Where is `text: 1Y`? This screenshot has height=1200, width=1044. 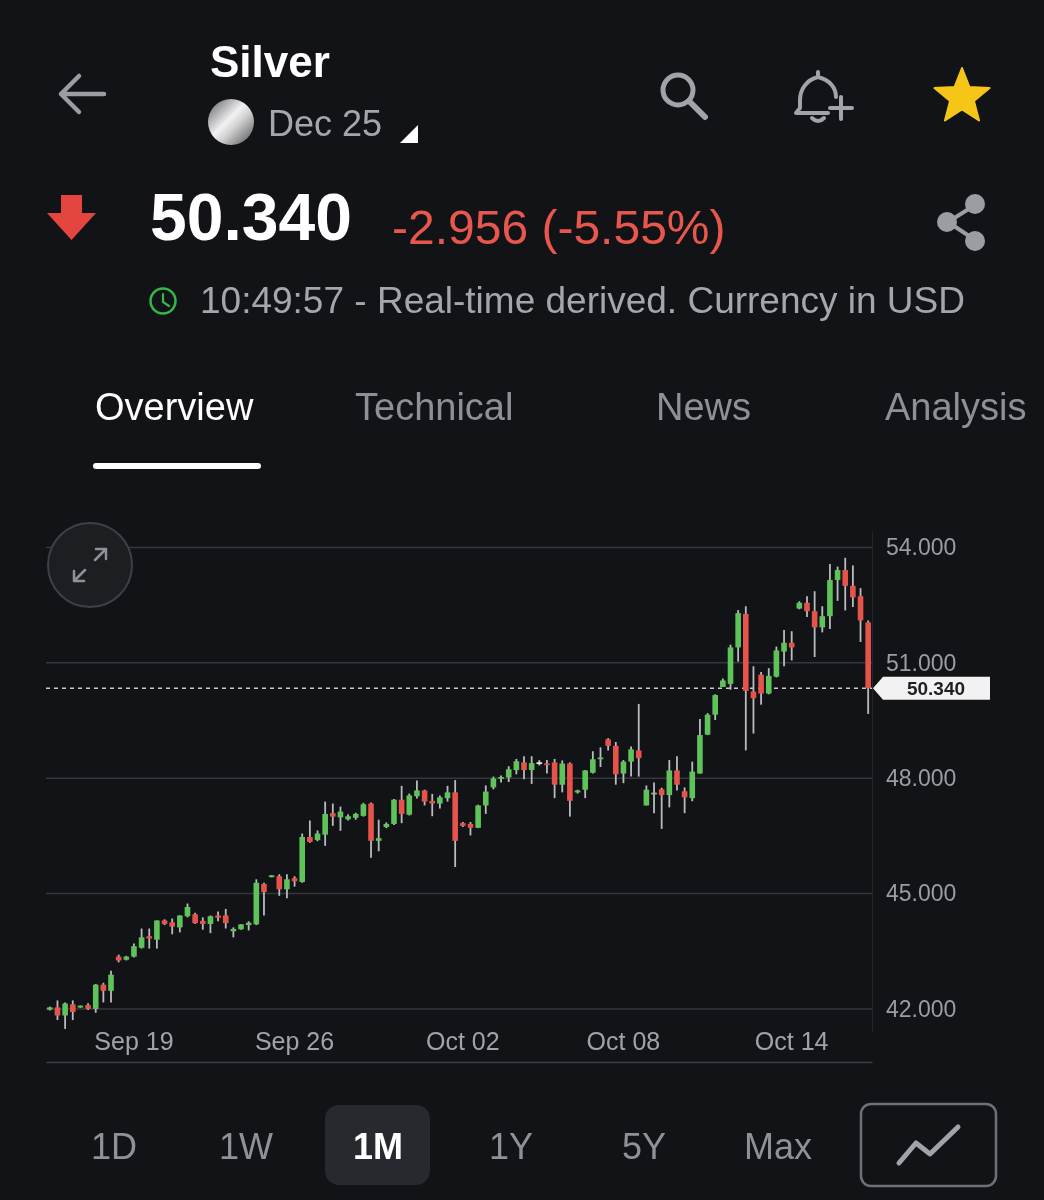 text: 1Y is located at coordinates (511, 1146).